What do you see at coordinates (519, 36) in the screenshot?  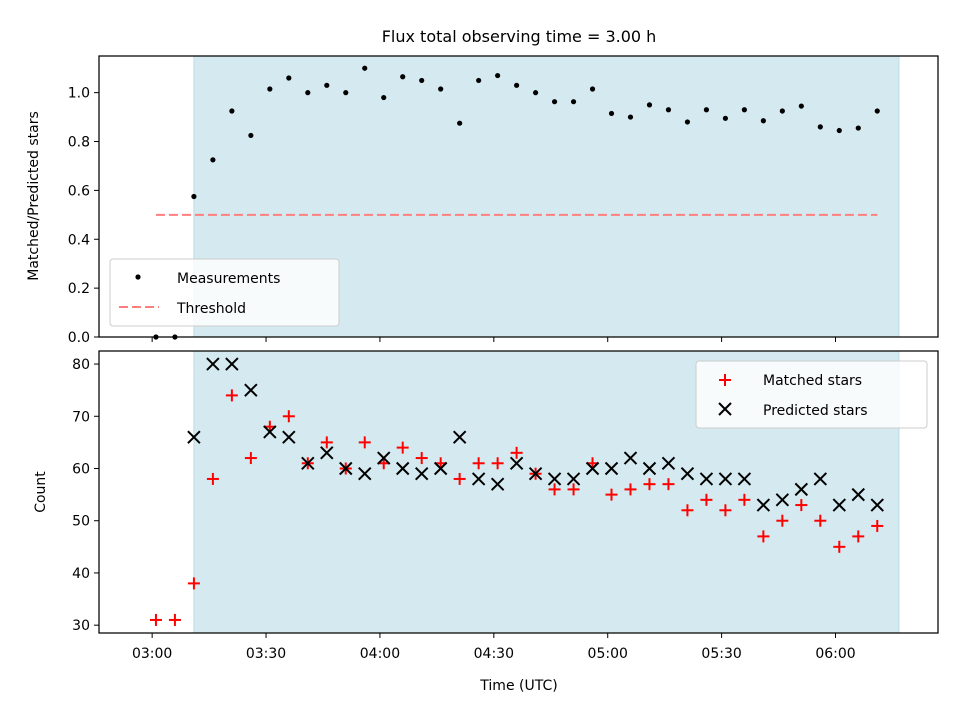 I see `chart-title: Flux total observing time = 3.00 h` at bounding box center [519, 36].